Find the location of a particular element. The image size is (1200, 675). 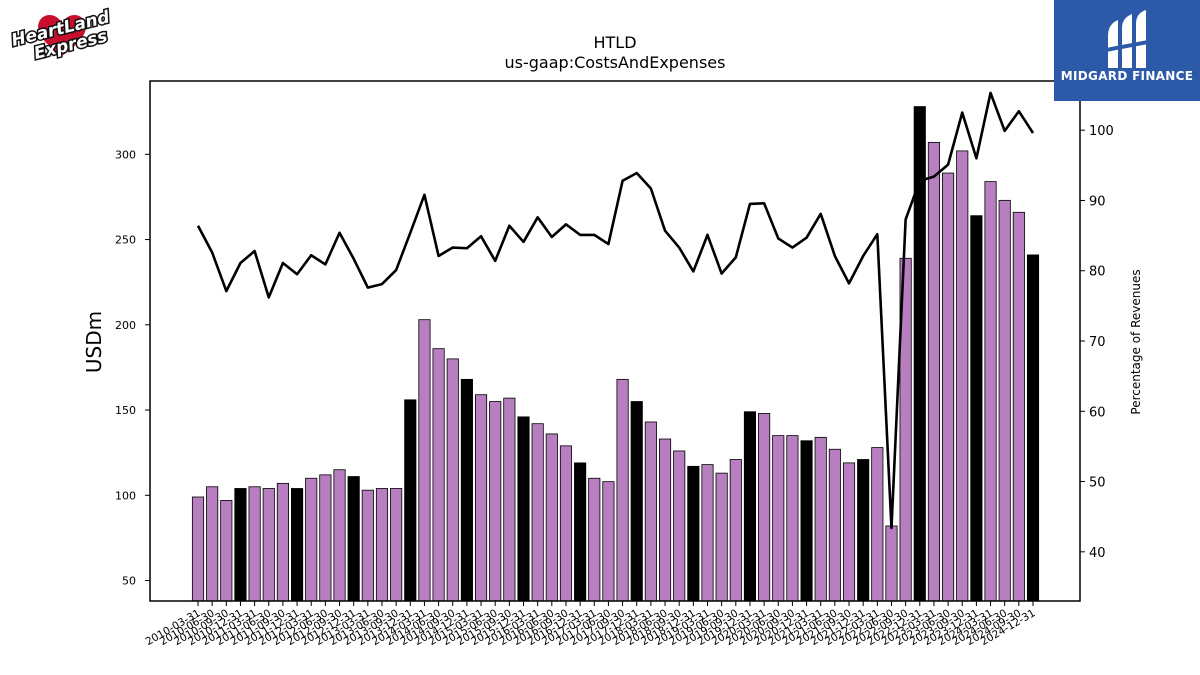

y2-tick-label: 70 is located at coordinates (1097, 342).